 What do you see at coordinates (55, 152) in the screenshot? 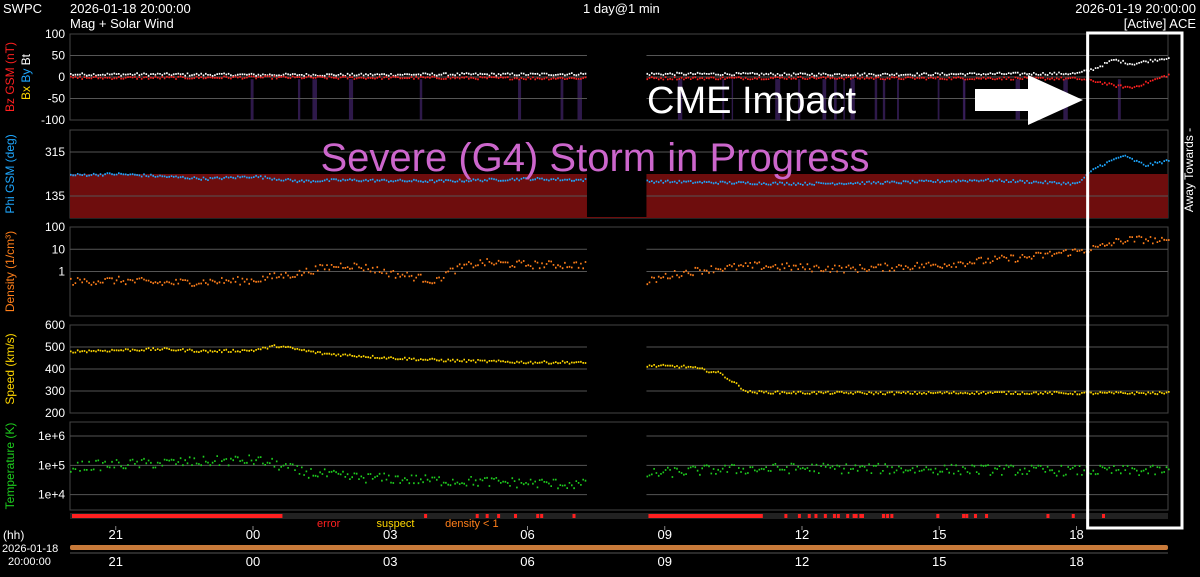
I see `y-tick-label-phi: 315` at bounding box center [55, 152].